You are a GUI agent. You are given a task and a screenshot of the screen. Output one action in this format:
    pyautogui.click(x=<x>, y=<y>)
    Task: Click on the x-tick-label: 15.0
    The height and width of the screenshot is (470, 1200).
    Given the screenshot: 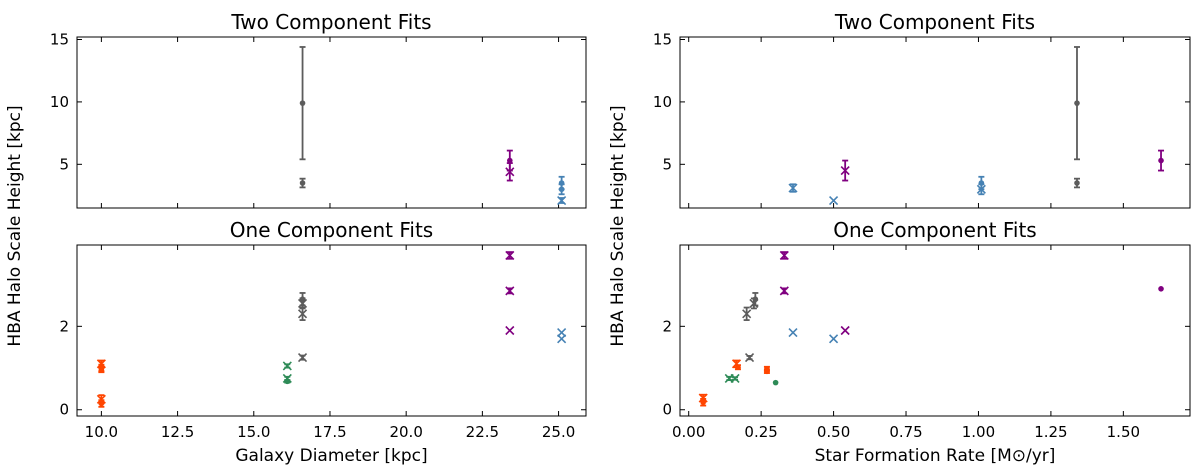 What is the action you would take?
    pyautogui.click(x=253, y=432)
    